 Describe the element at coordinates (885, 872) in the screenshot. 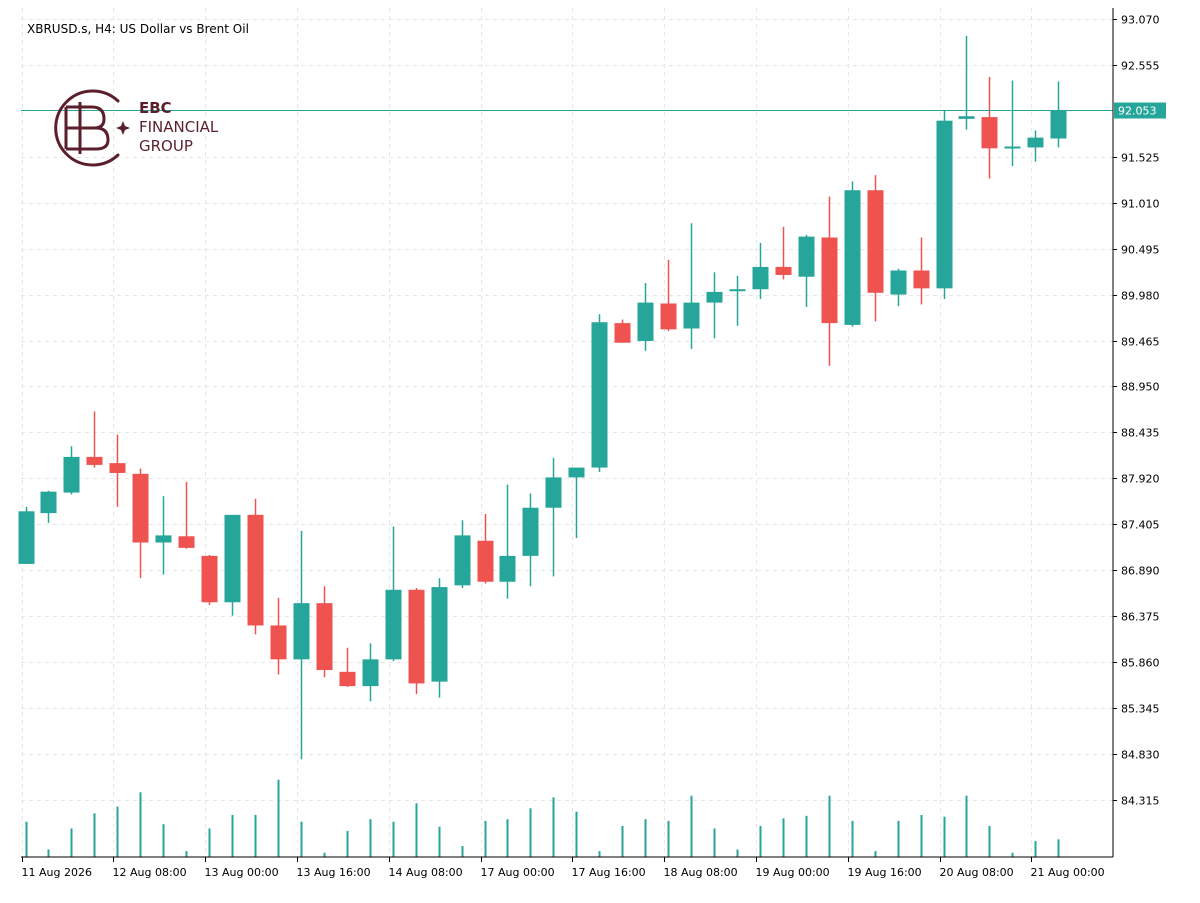

I see `x-tick-label: 19 Aug 16:00` at that location.